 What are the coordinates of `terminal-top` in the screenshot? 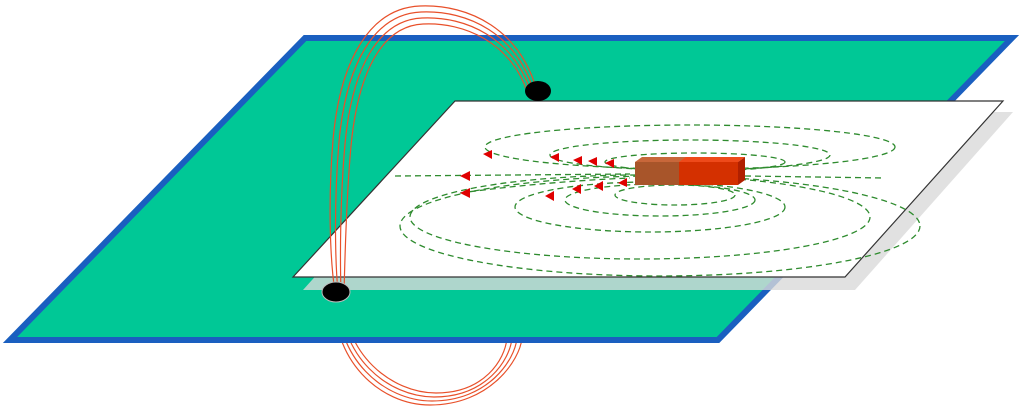 It's located at (538, 91).